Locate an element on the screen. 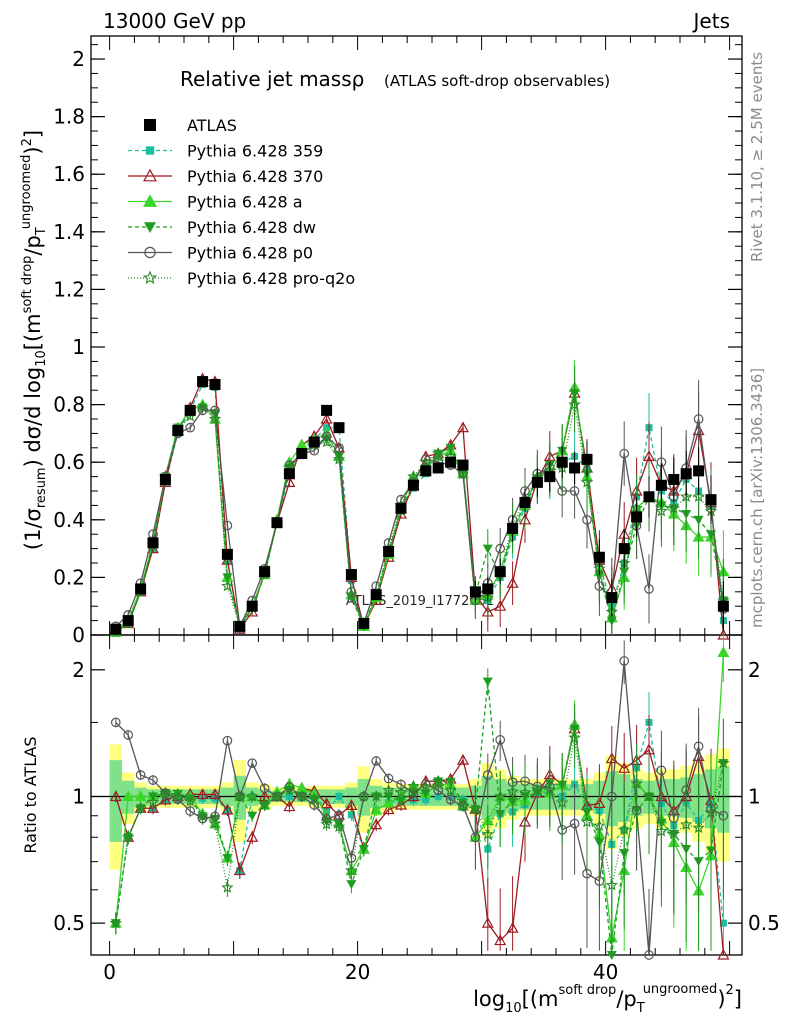 The image size is (786, 1024). legend-label: Pythia 6.428 pro-q2o is located at coordinates (271, 278).